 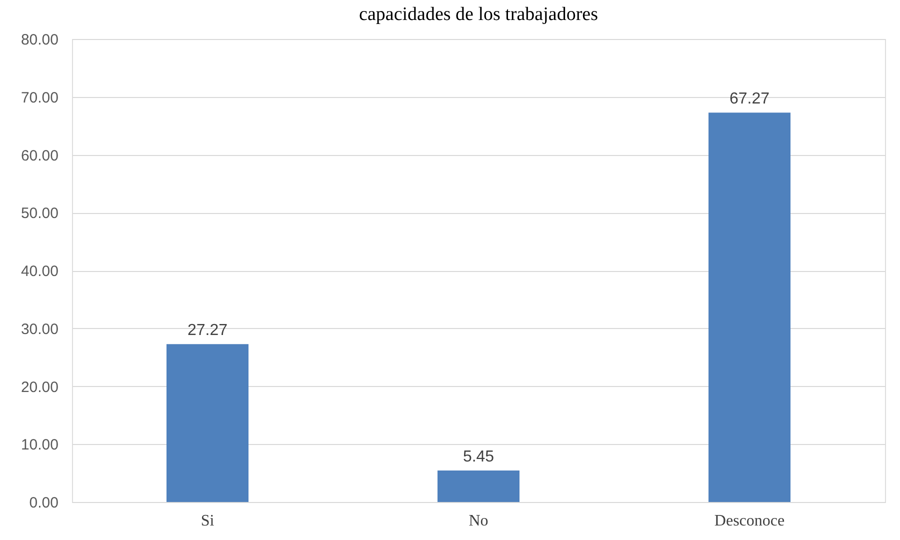 I want to click on y-tick-label: 60.00, so click(x=39, y=155).